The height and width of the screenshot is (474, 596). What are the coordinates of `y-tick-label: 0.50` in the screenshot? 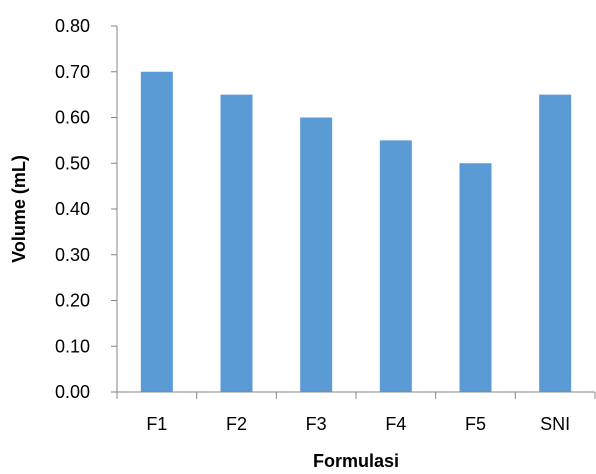 It's located at (72, 163).